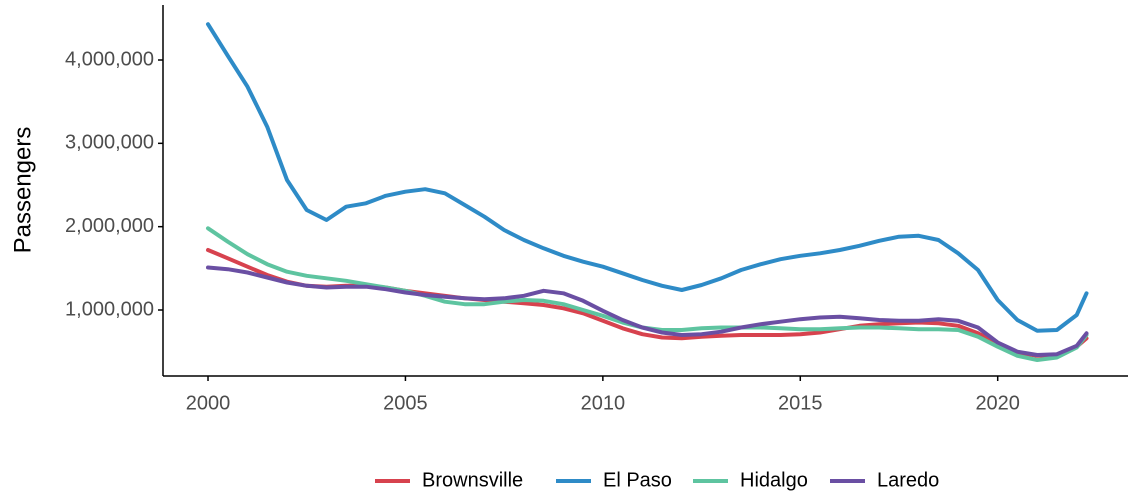 The height and width of the screenshot is (501, 1130). What do you see at coordinates (908, 480) in the screenshot?
I see `legend-label: Laredo` at bounding box center [908, 480].